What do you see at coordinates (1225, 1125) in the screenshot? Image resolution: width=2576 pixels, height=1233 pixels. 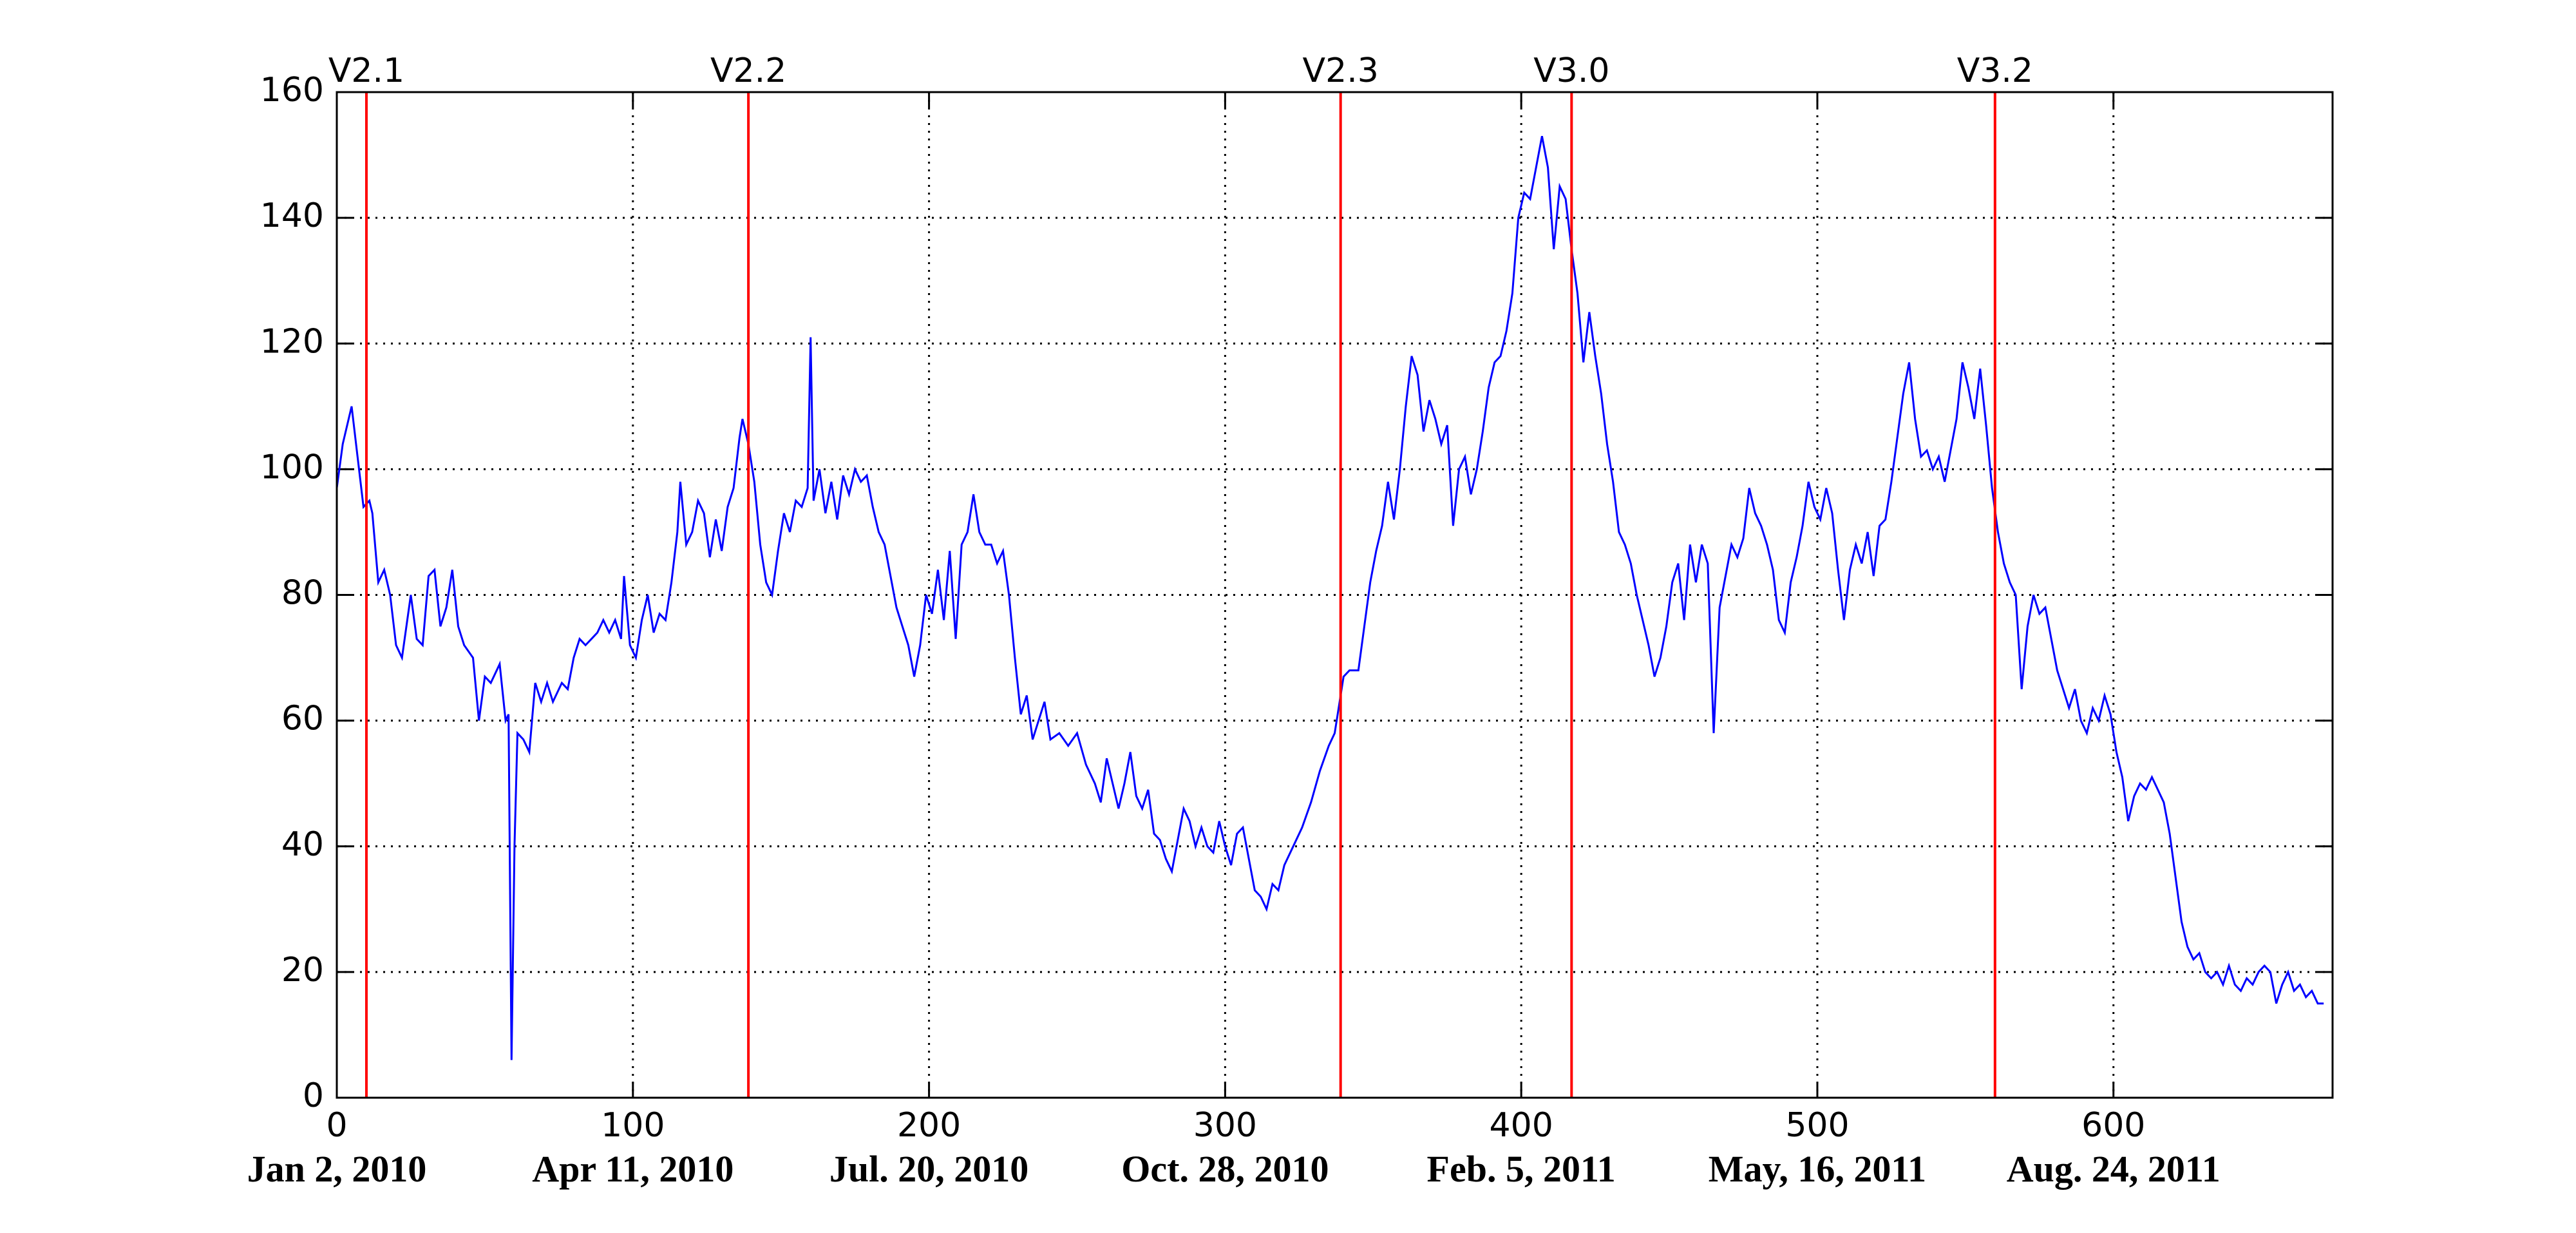 I see `x-tick-label: 300` at bounding box center [1225, 1125].